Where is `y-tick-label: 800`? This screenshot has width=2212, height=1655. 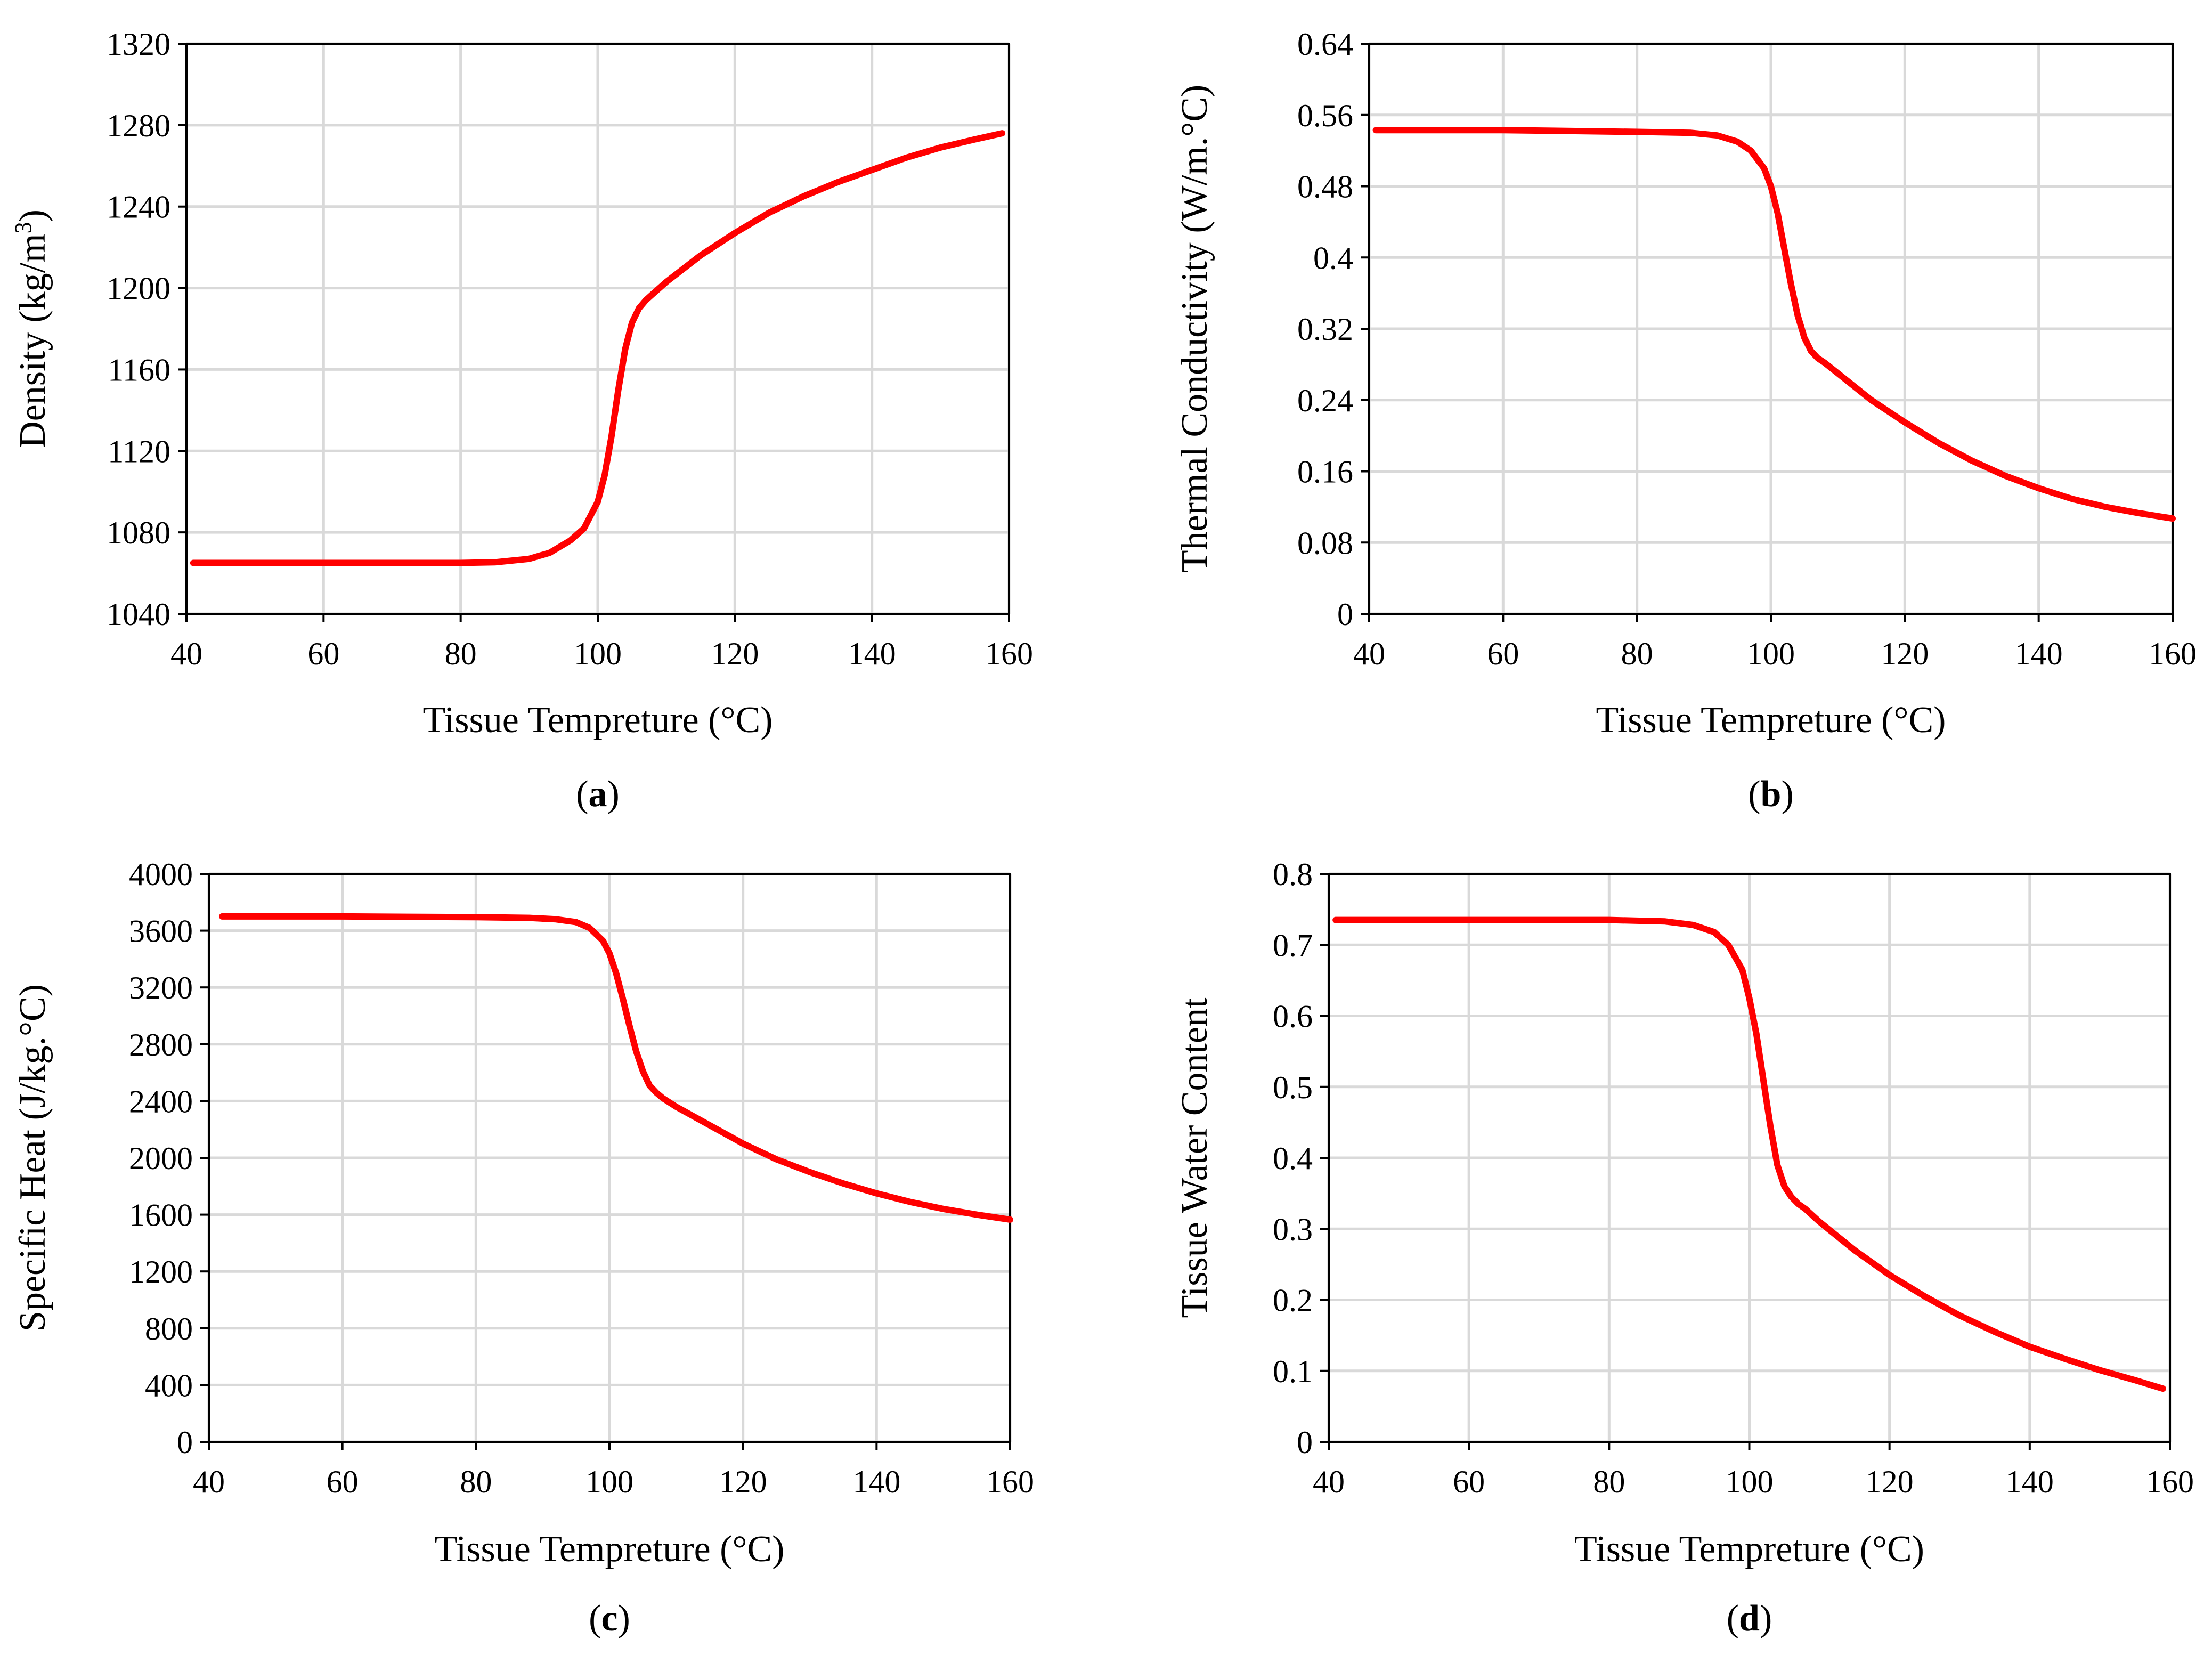 y-tick-label: 800 is located at coordinates (169, 1328).